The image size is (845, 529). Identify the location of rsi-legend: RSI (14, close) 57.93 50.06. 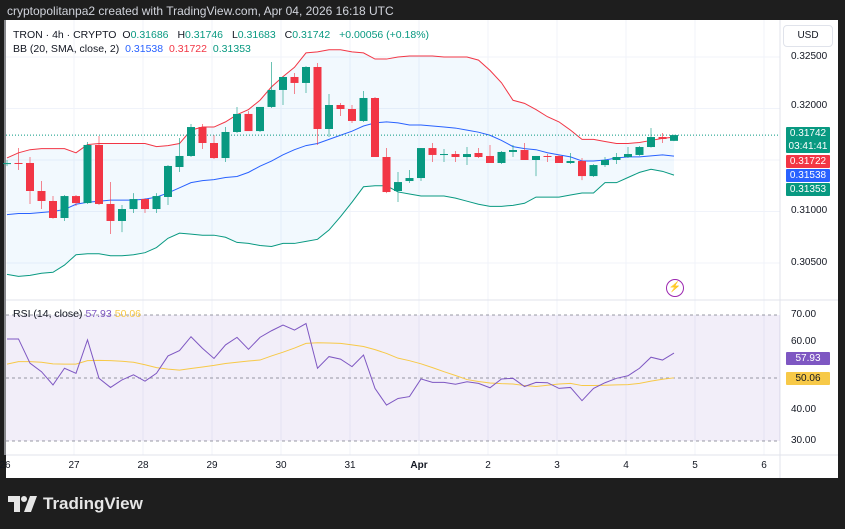
(78, 314).